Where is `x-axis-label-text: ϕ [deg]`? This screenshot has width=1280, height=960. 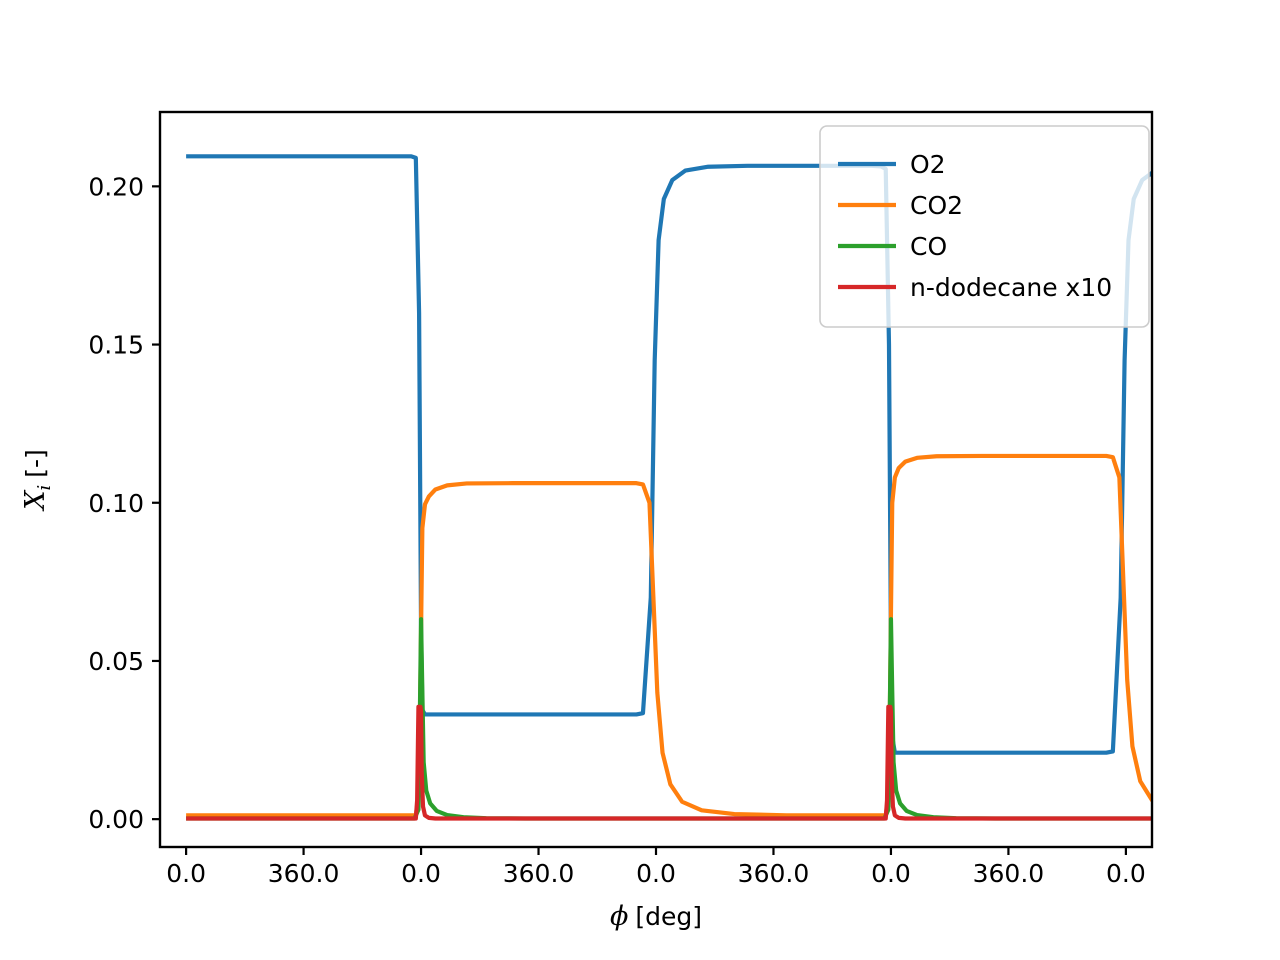 x-axis-label-text: ϕ [deg] is located at coordinates (656, 916).